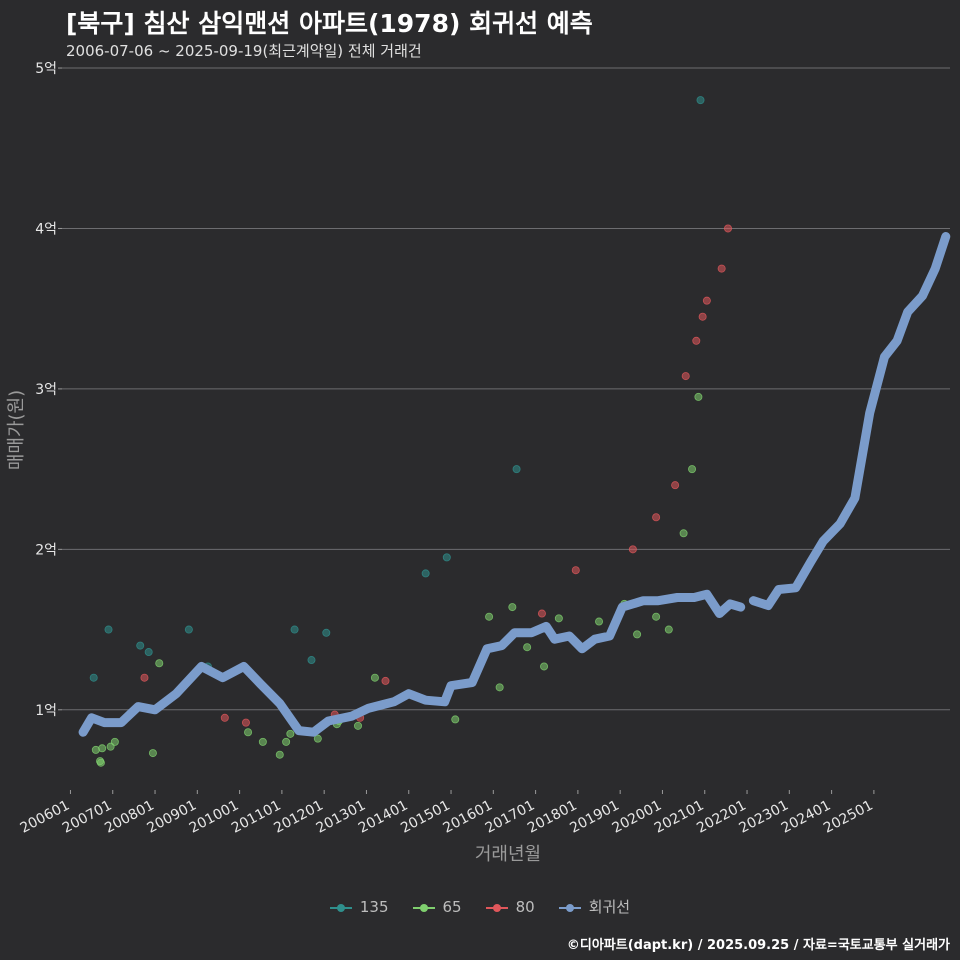 This screenshot has height=960, width=960. What do you see at coordinates (848, 816) in the screenshot?
I see `x-tick-label: 202501` at bounding box center [848, 816].